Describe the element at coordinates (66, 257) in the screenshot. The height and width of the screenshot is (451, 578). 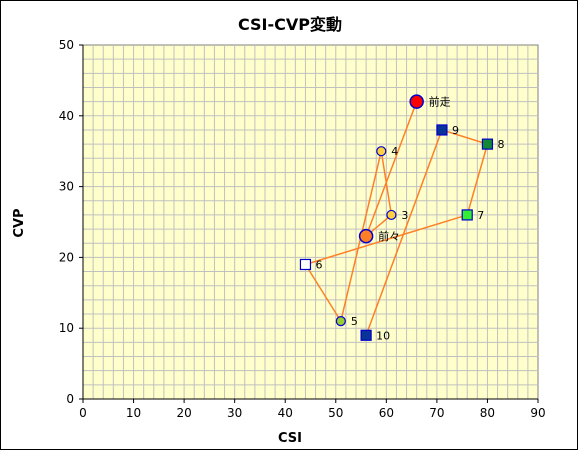
I see `y-tick-label: 20` at that location.